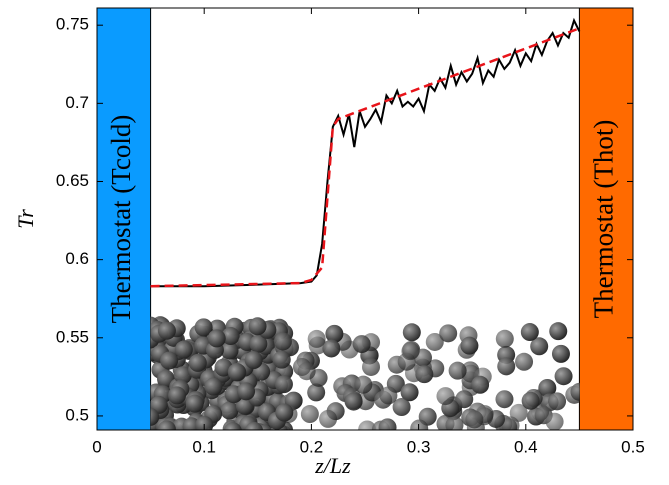 The width and height of the screenshot is (669, 485). What do you see at coordinates (25, 219) in the screenshot?
I see `y-axis-label: Tr` at bounding box center [25, 219].